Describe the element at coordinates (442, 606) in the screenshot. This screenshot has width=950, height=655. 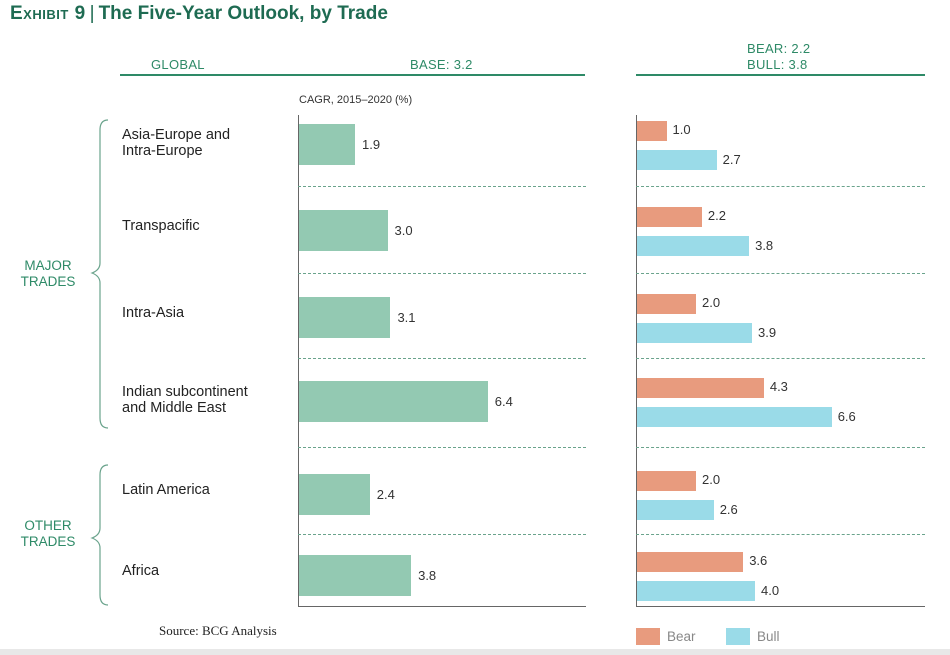
I see `base-panel-baseline` at that location.